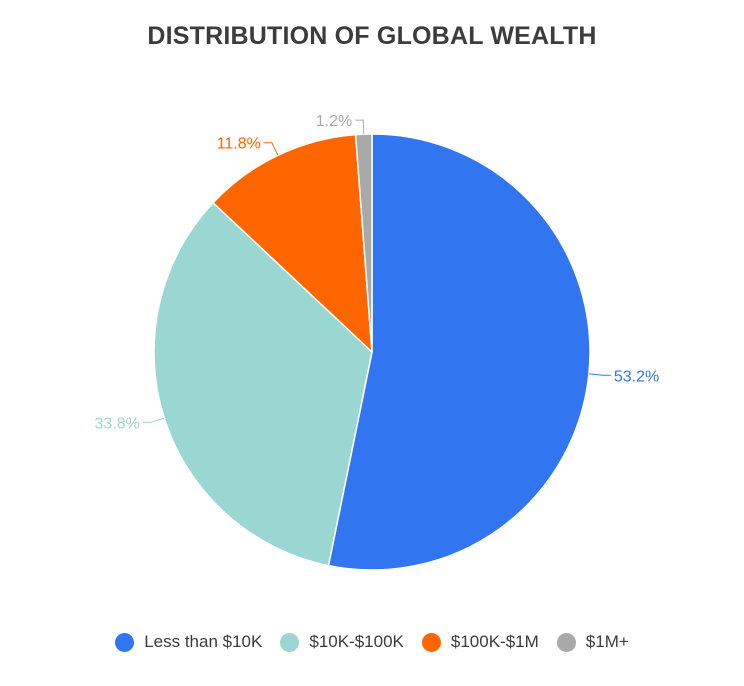 This screenshot has height=686, width=744. Describe the element at coordinates (360, 127) in the screenshot. I see `leader-line-1m` at that location.